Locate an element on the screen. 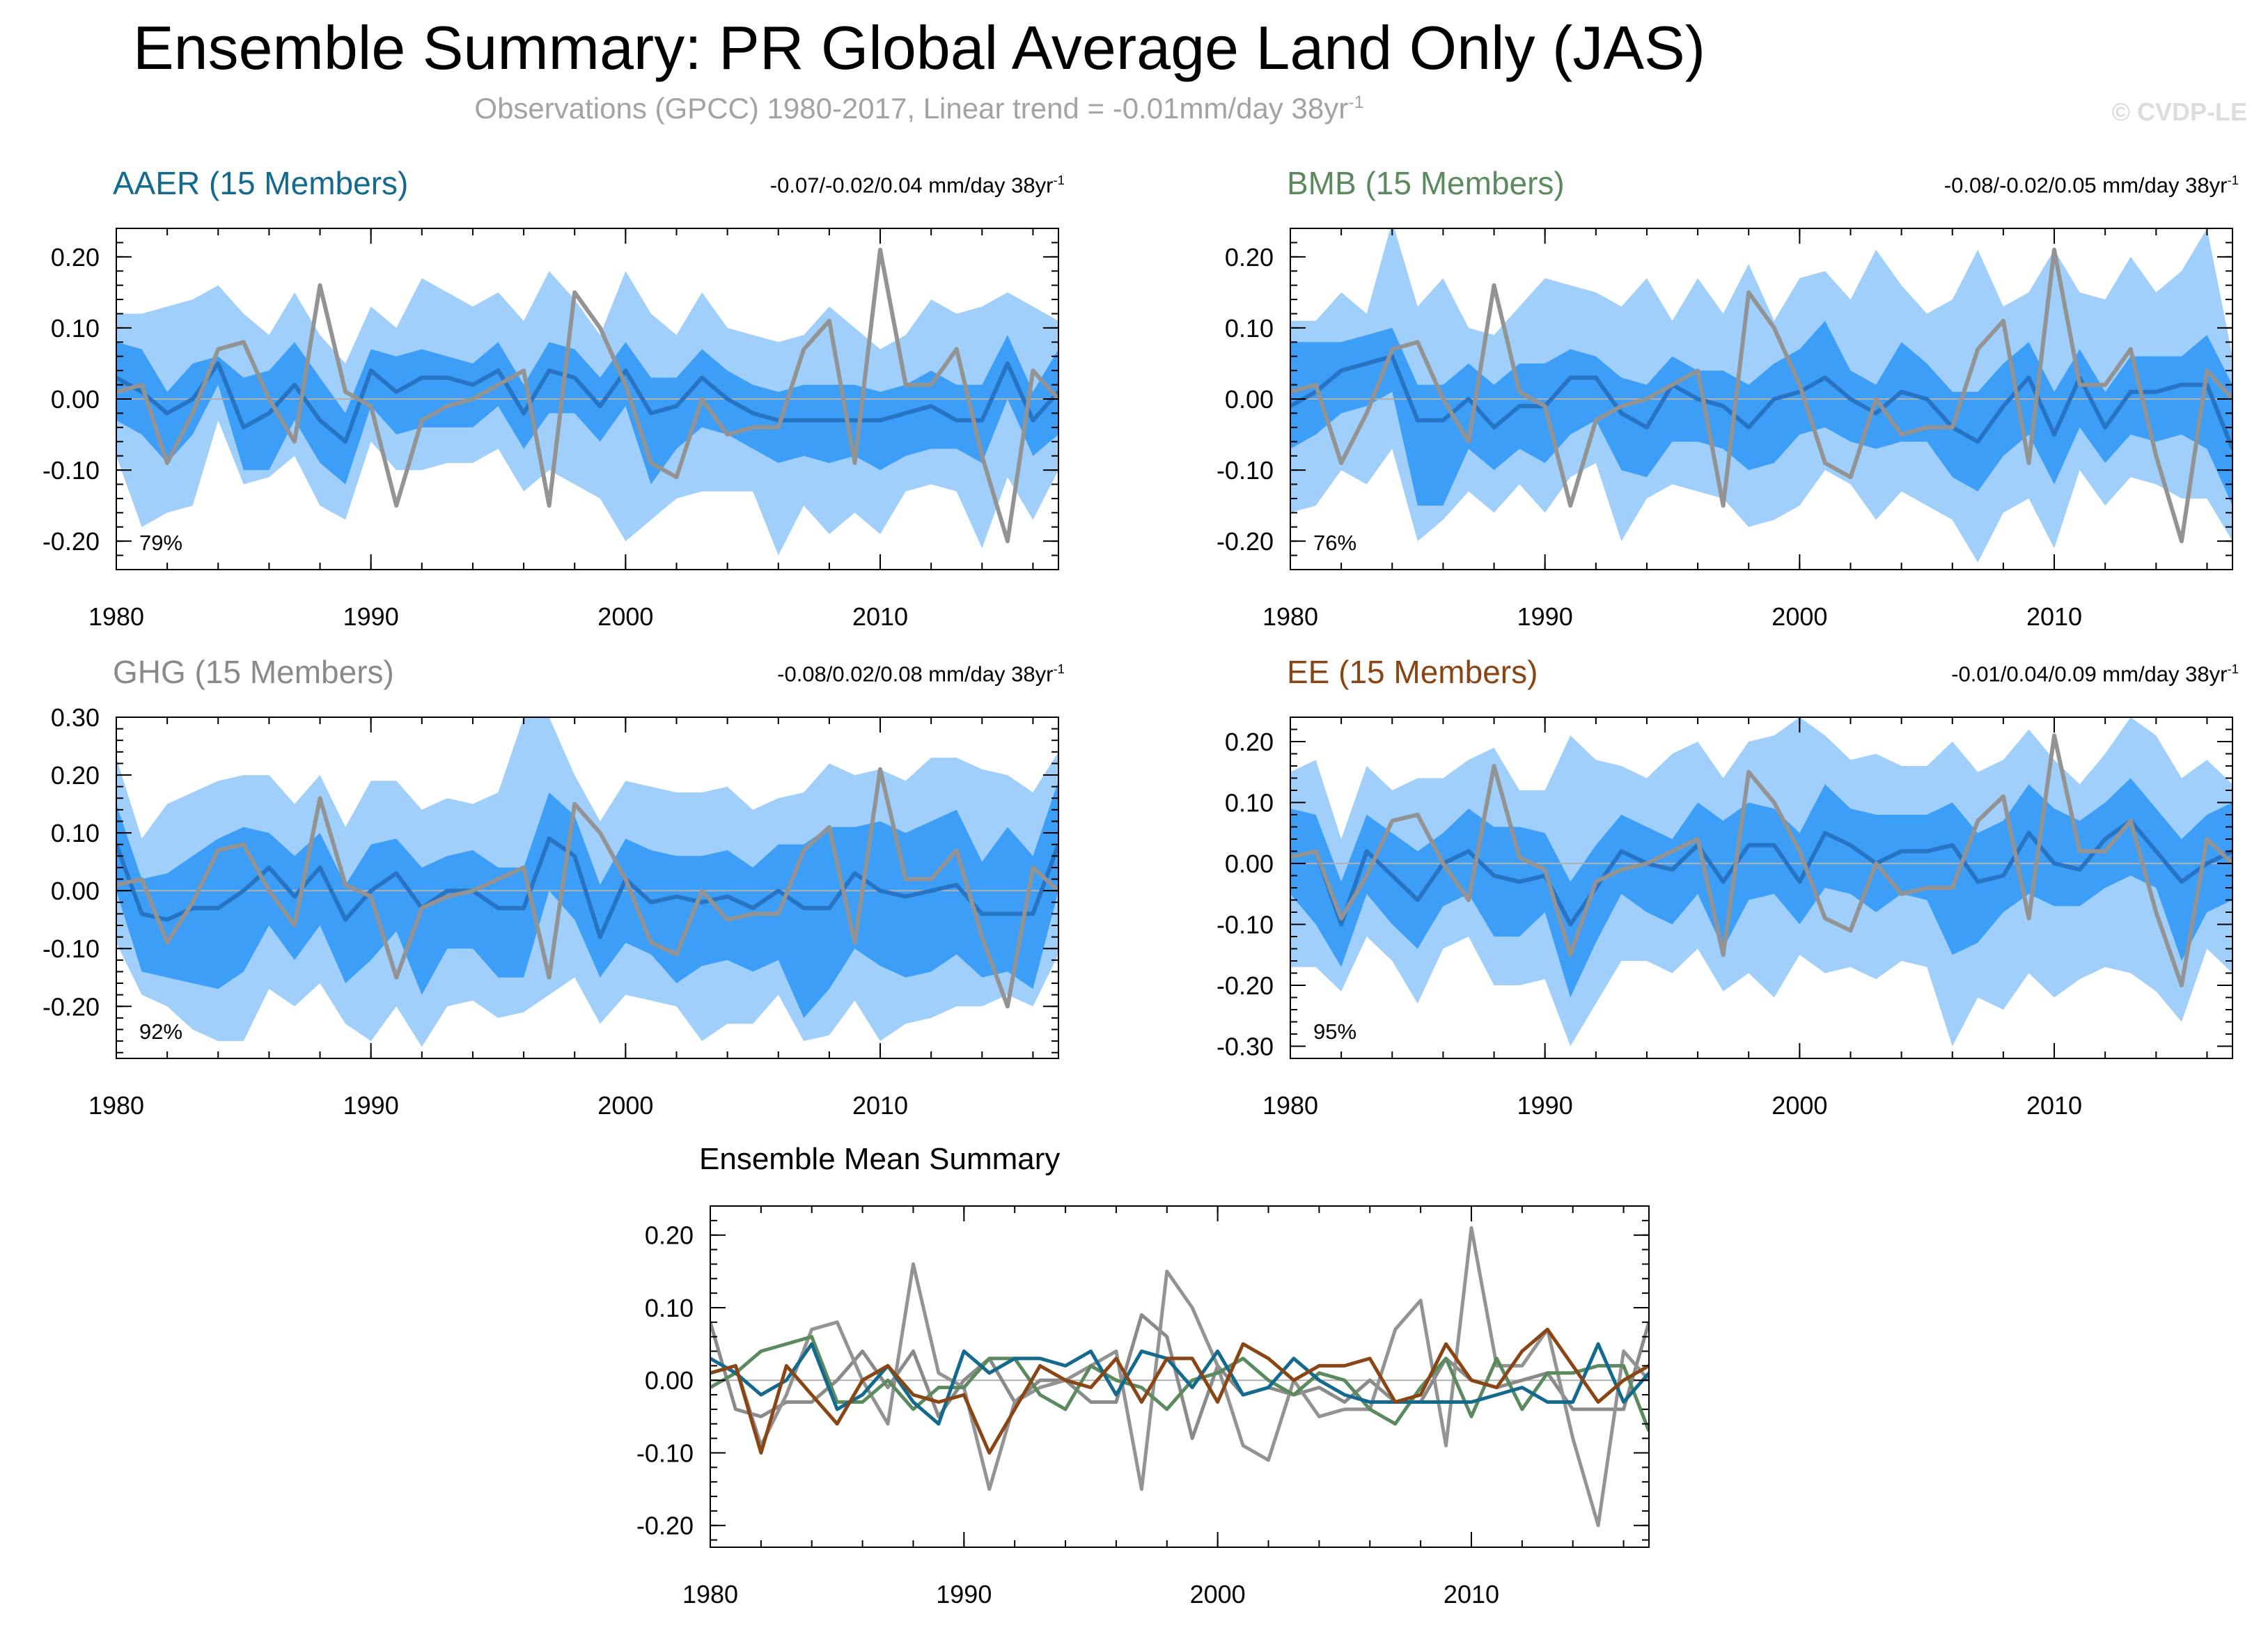 Image resolution: width=2268 pixels, height=1628 pixels. percent-label: 76% is located at coordinates (1334, 543).